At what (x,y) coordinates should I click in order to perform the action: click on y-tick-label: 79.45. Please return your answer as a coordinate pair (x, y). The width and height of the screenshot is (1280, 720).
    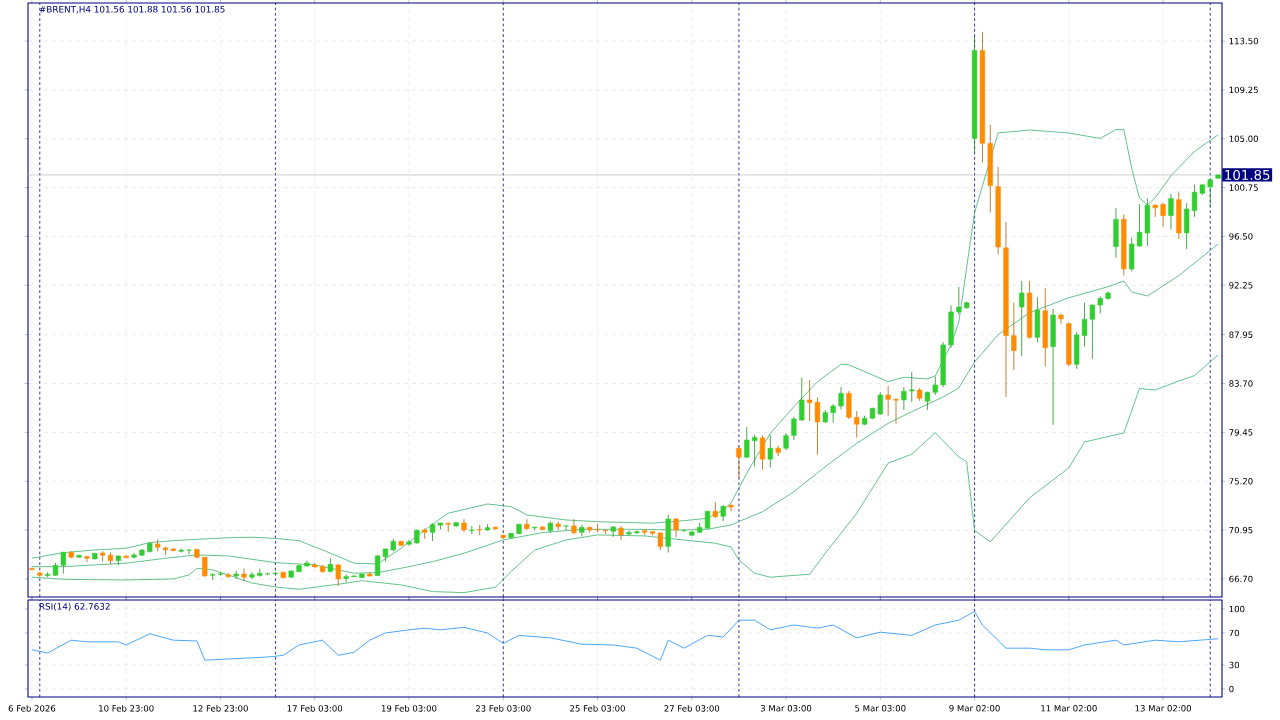
    Looking at the image, I should click on (1241, 432).